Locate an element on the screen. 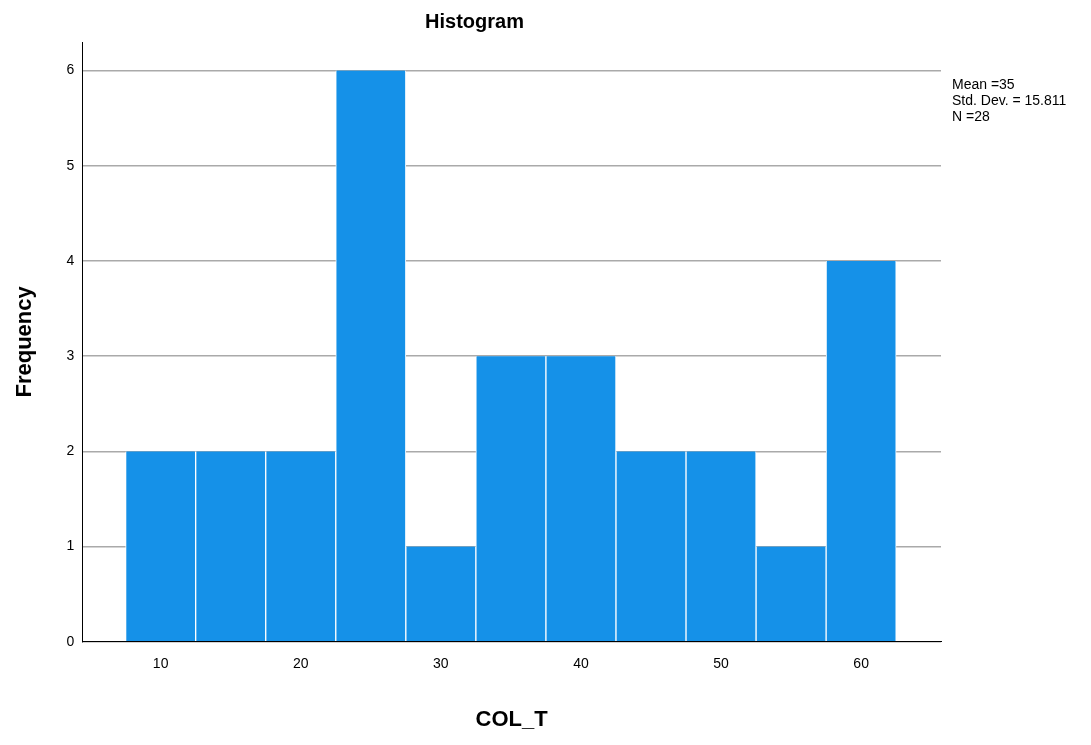  y-tick-label: 6 is located at coordinates (70, 69).